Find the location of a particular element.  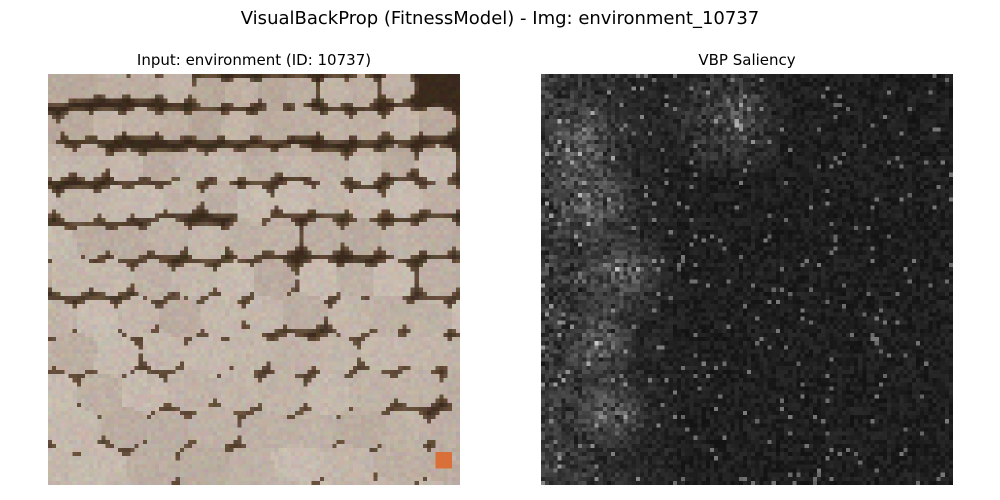

input-panel-title: Input: environment (ID: 10737) is located at coordinates (254, 60).